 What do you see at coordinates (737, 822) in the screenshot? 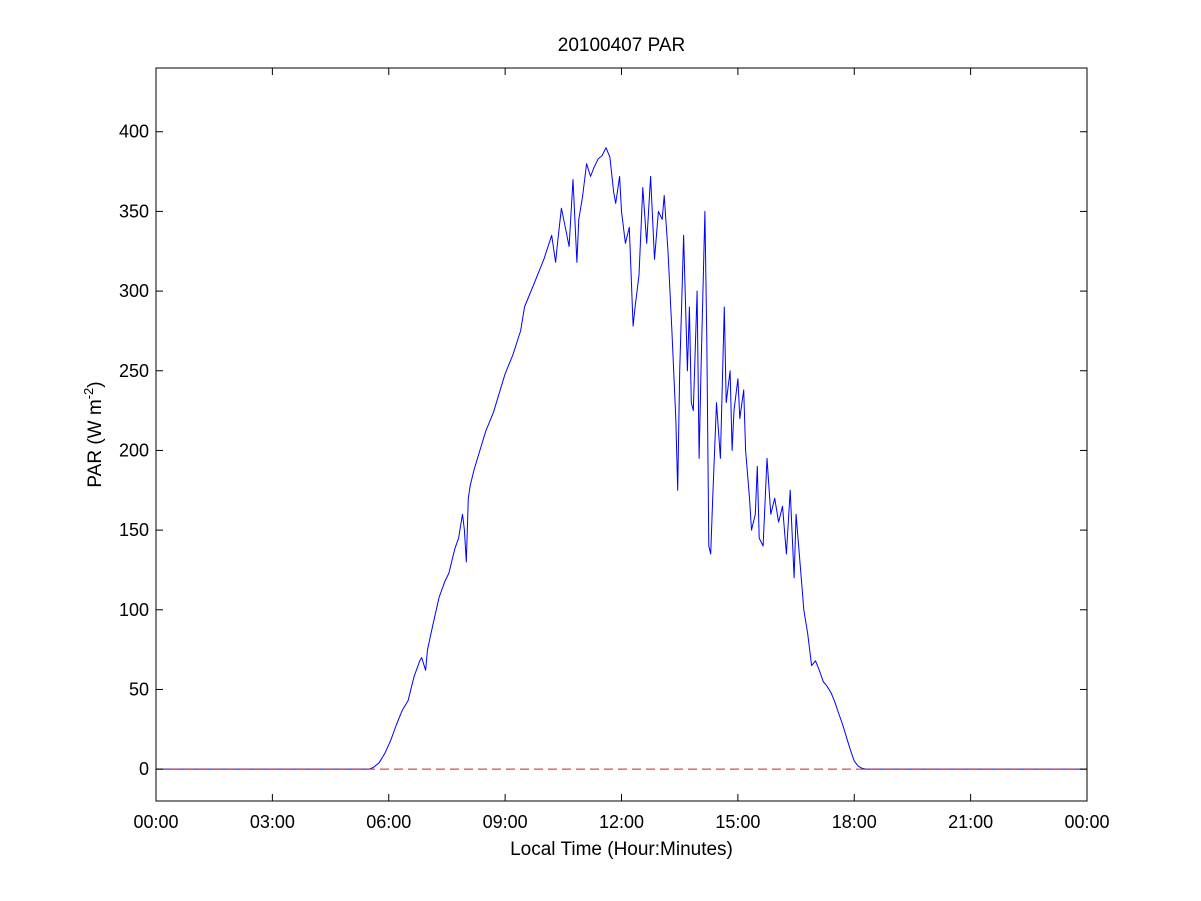
I see `x-tick-label: 15:00` at bounding box center [737, 822].